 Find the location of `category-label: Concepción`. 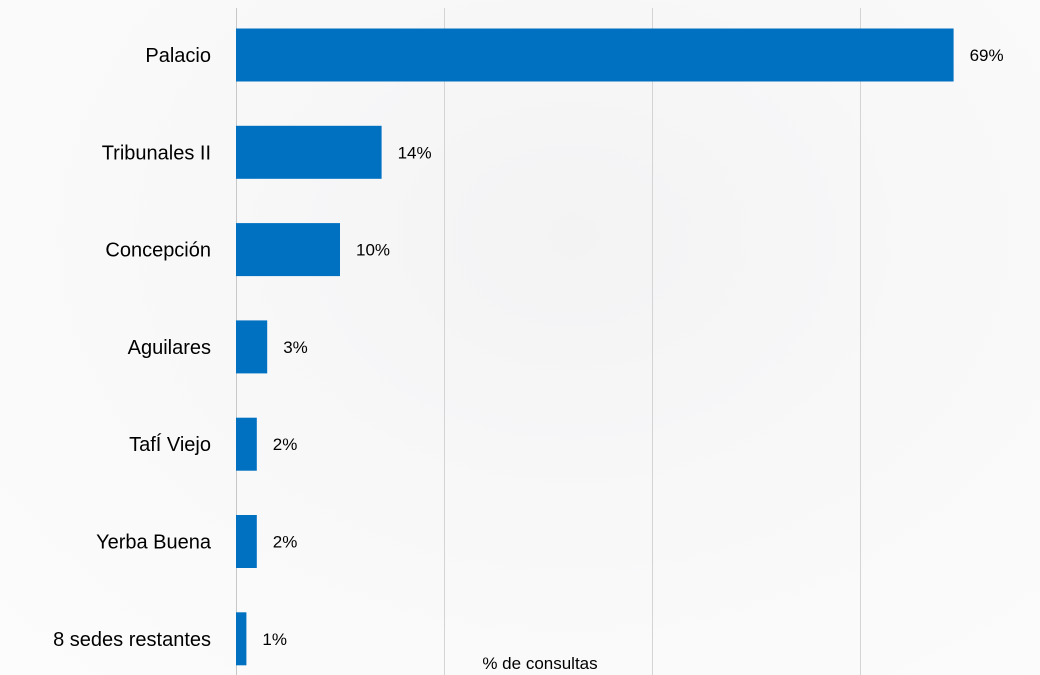

category-label: Concepción is located at coordinates (158, 251).